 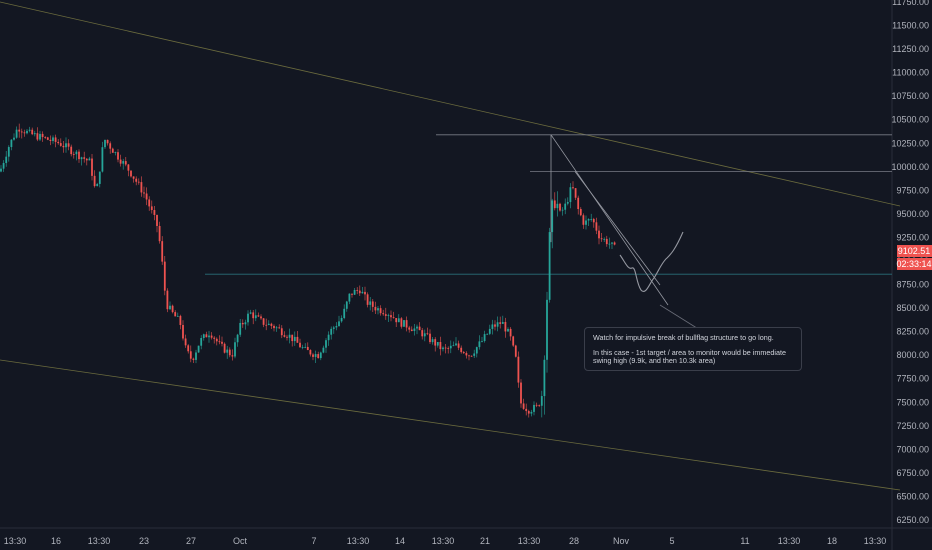 What do you see at coordinates (910, 26) in the screenshot?
I see `y-tick-label: 11500.00` at bounding box center [910, 26].